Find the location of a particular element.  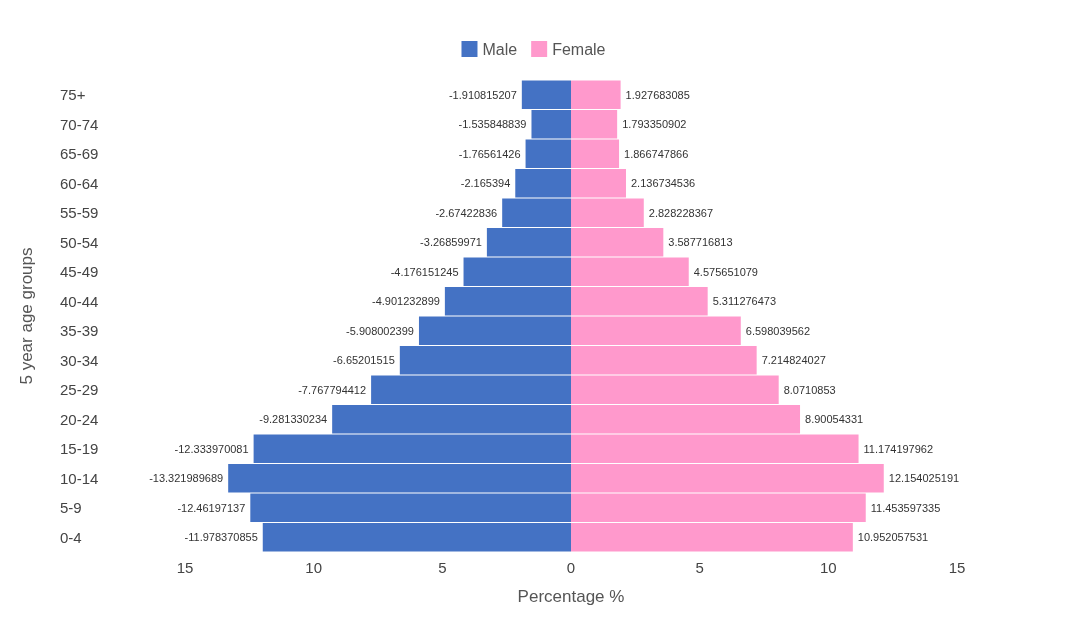

data-label: 4.575651079 is located at coordinates (725, 271).